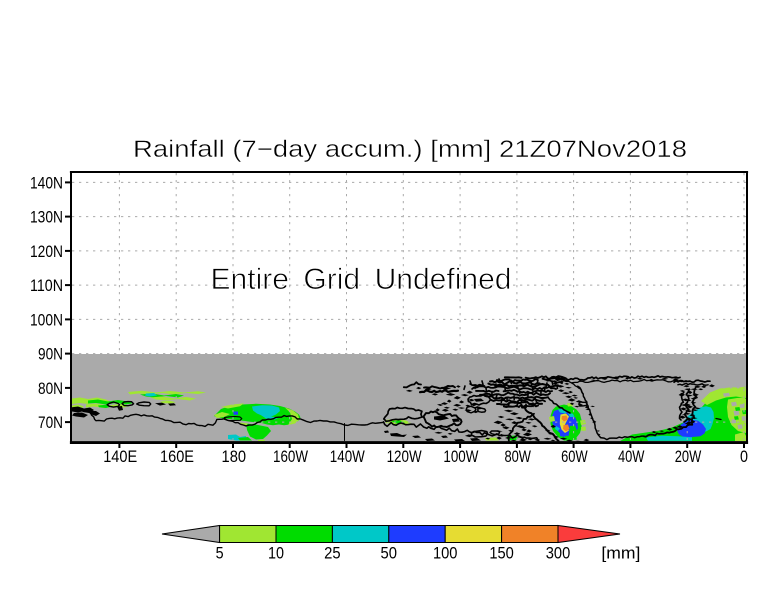 The height and width of the screenshot is (612, 784). I want to click on svg-text: 25, so click(332, 553).